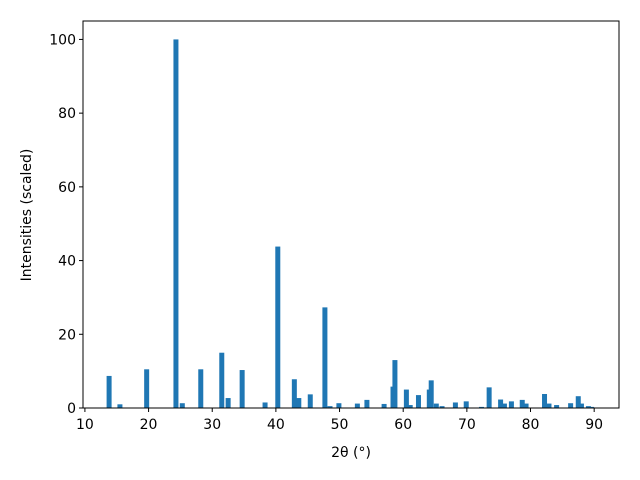 Image resolution: width=640 pixels, height=480 pixels. I want to click on y-tick-label: 80, so click(67, 114).